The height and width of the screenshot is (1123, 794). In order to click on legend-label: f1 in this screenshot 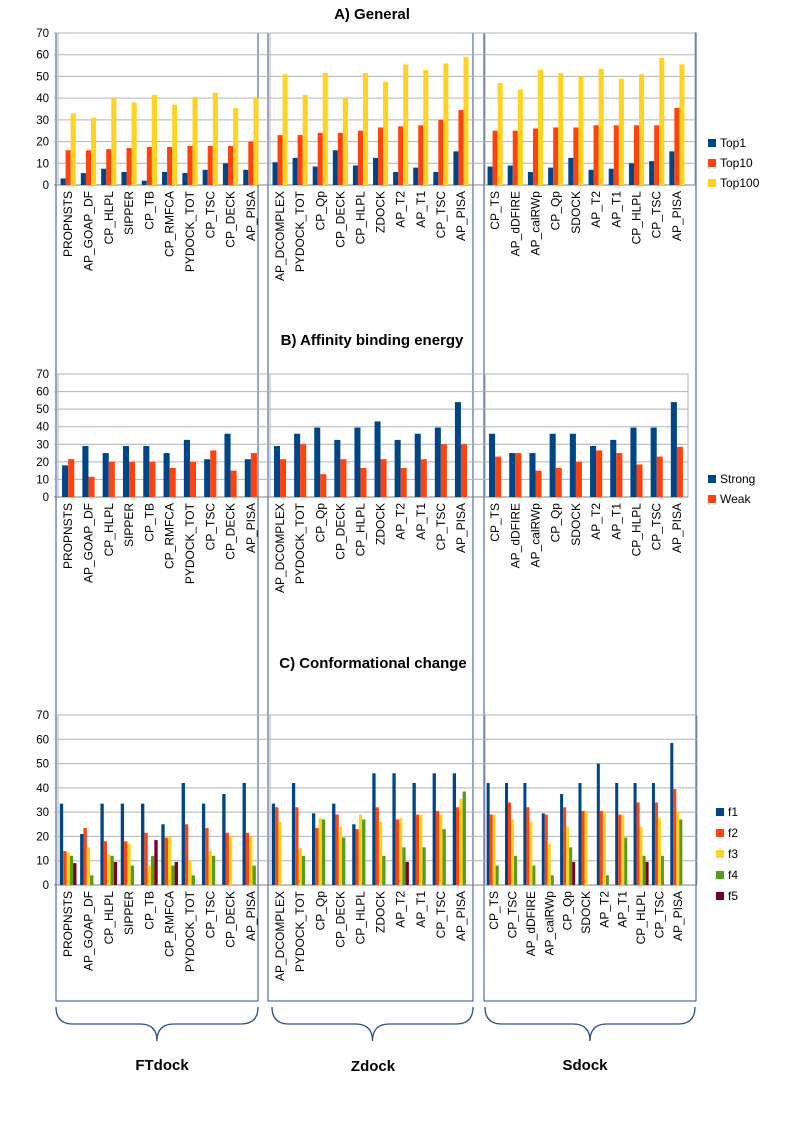, I will do `click(733, 812)`.